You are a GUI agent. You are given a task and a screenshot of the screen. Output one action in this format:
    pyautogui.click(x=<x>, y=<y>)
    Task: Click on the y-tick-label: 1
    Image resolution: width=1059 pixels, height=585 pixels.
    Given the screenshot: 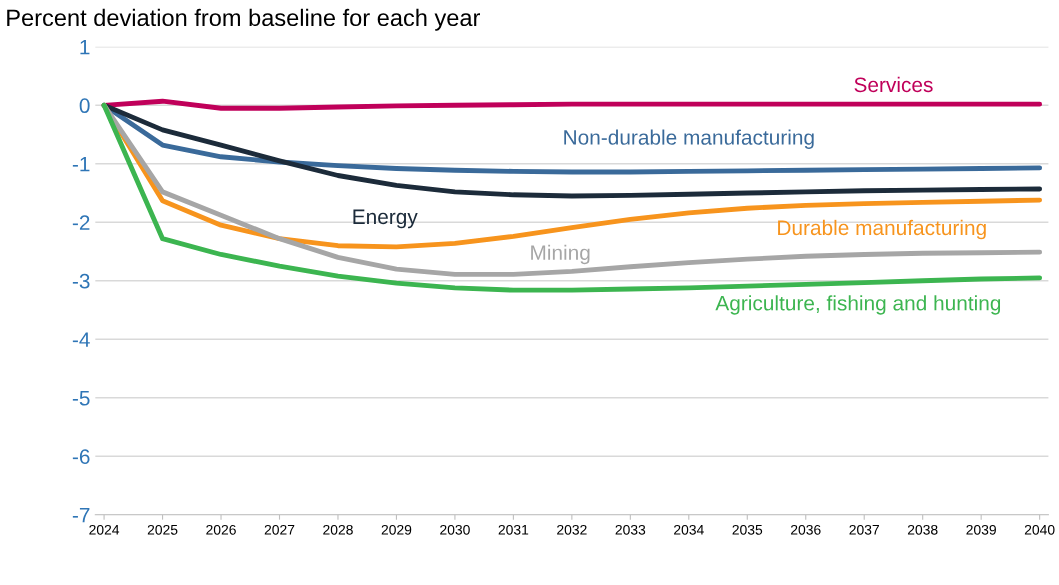 What is the action you would take?
    pyautogui.click(x=85, y=47)
    